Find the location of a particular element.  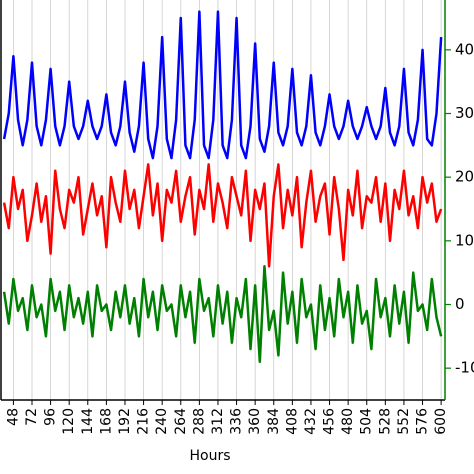

y-tick-label: 30 is located at coordinates (464, 113).